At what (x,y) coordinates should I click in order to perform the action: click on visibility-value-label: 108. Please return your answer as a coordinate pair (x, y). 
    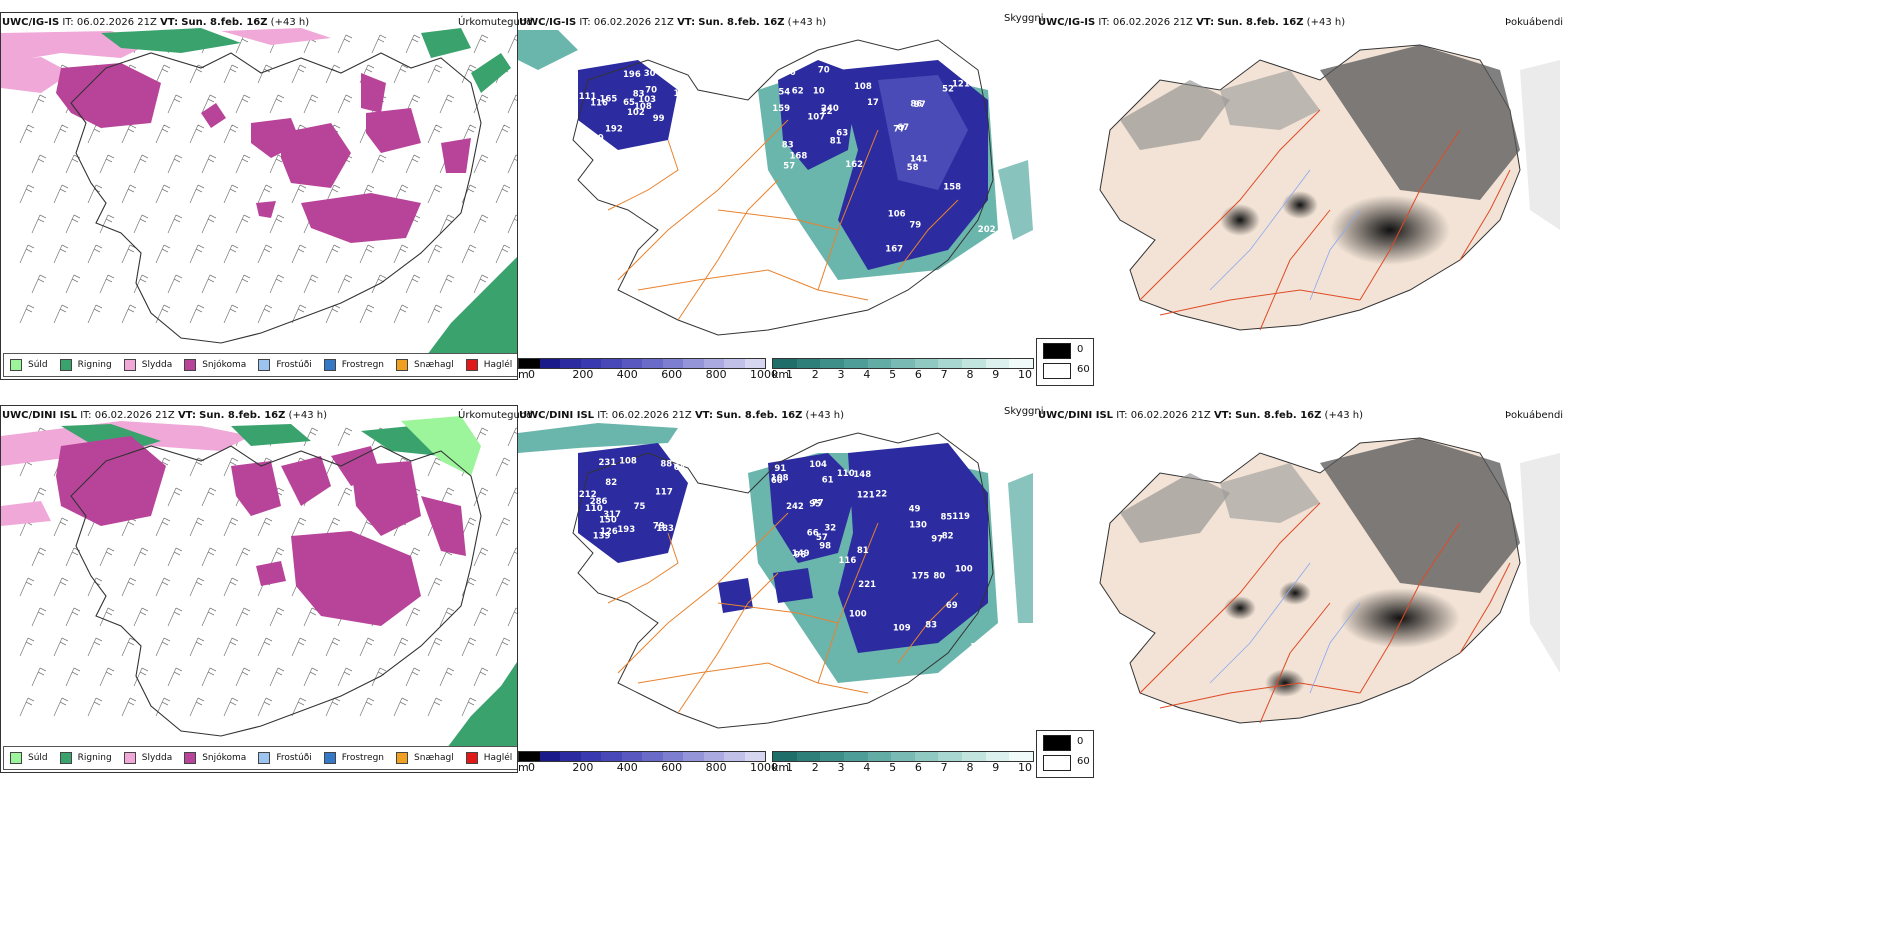
    Looking at the image, I should click on (643, 107).